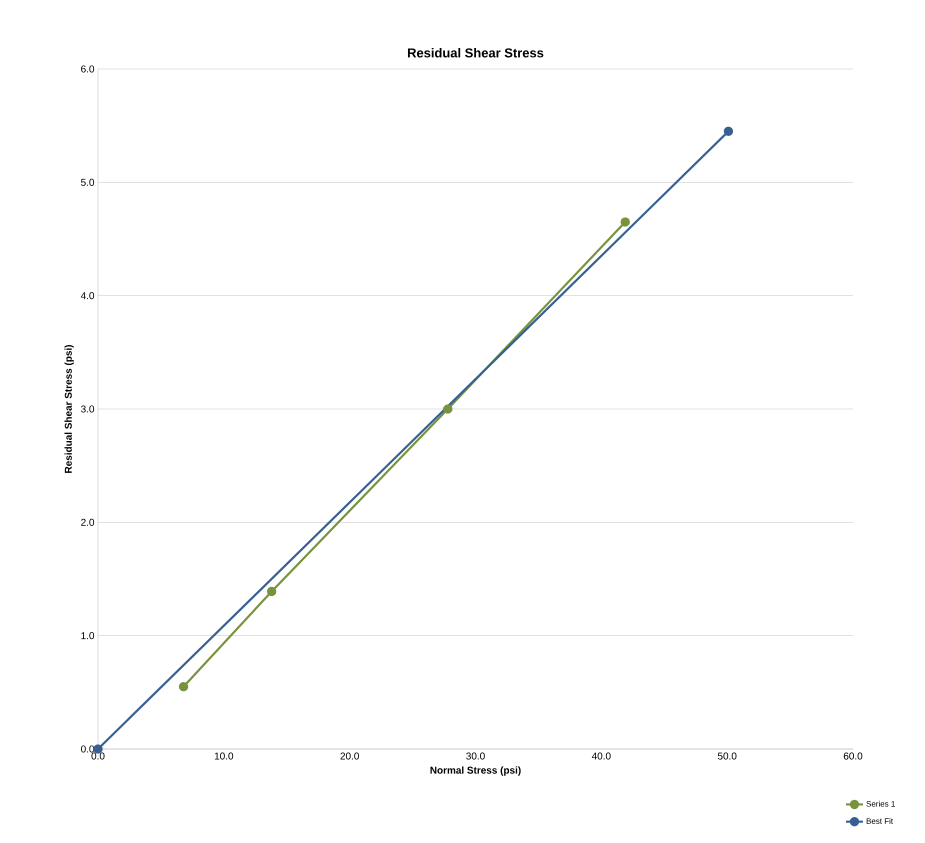 The height and width of the screenshot is (843, 925). What do you see at coordinates (475, 756) in the screenshot?
I see `x-tick-label: 30.0` at bounding box center [475, 756].